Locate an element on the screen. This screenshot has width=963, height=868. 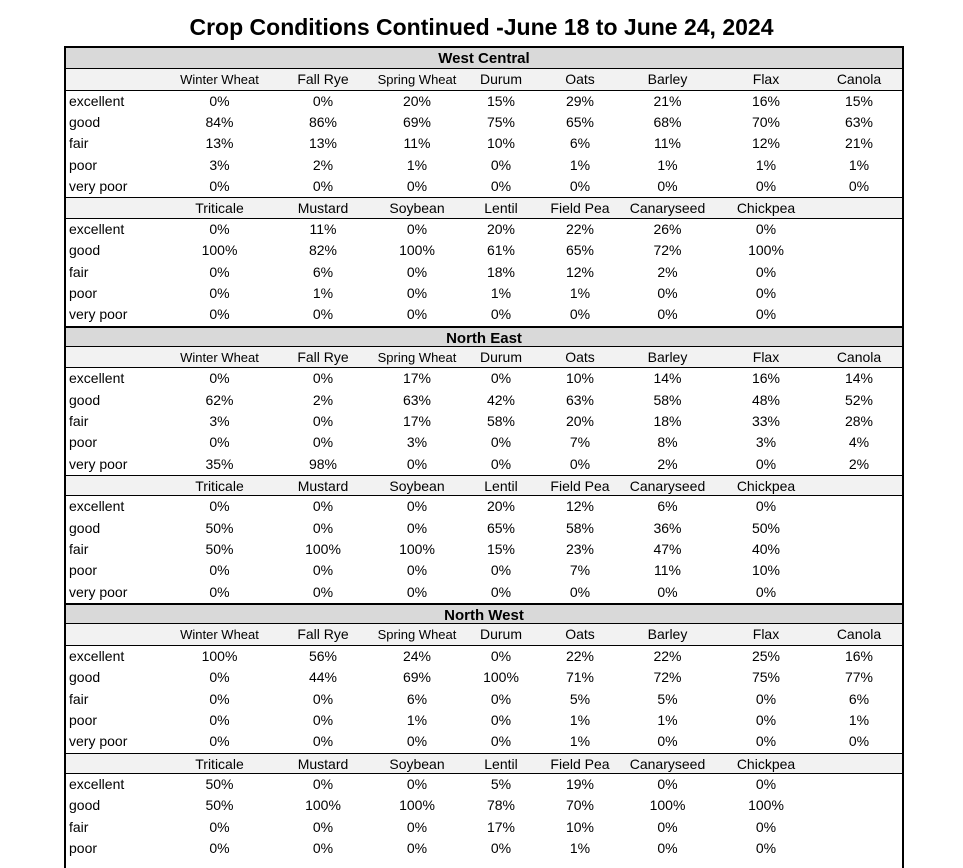
data-row: excellent 100% 56% 24% 0% 22% 22% 25% 16% is located at coordinates (484, 656).